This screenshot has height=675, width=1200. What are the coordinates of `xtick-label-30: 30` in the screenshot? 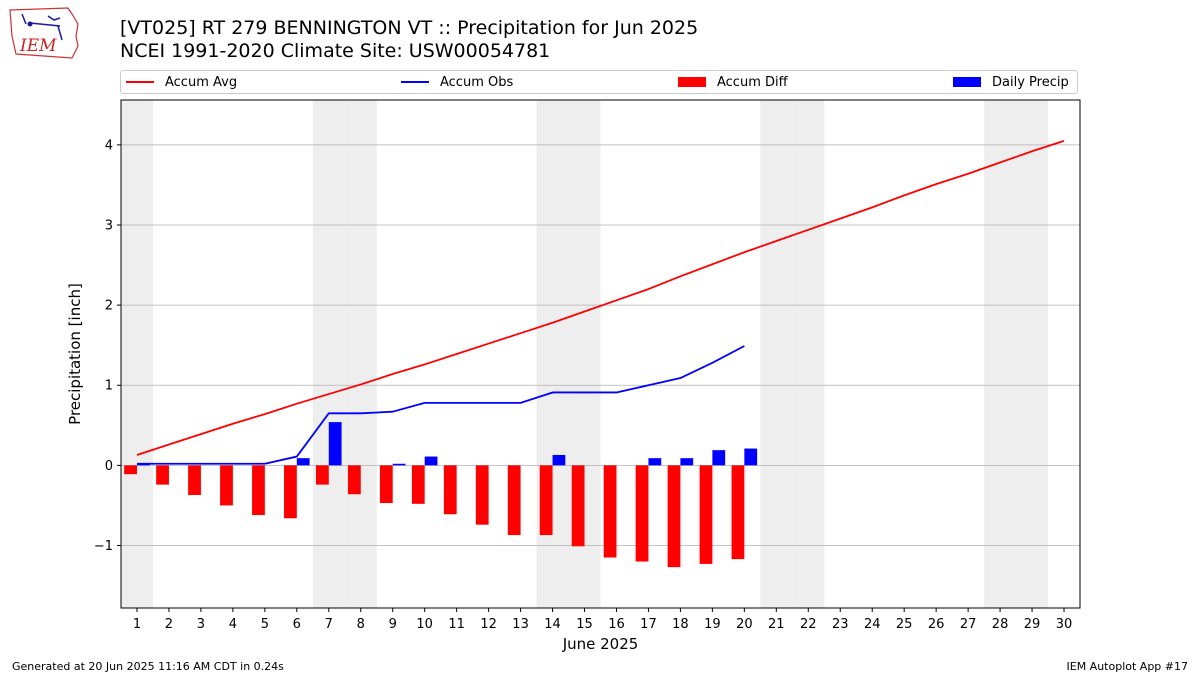 It's located at (1064, 624).